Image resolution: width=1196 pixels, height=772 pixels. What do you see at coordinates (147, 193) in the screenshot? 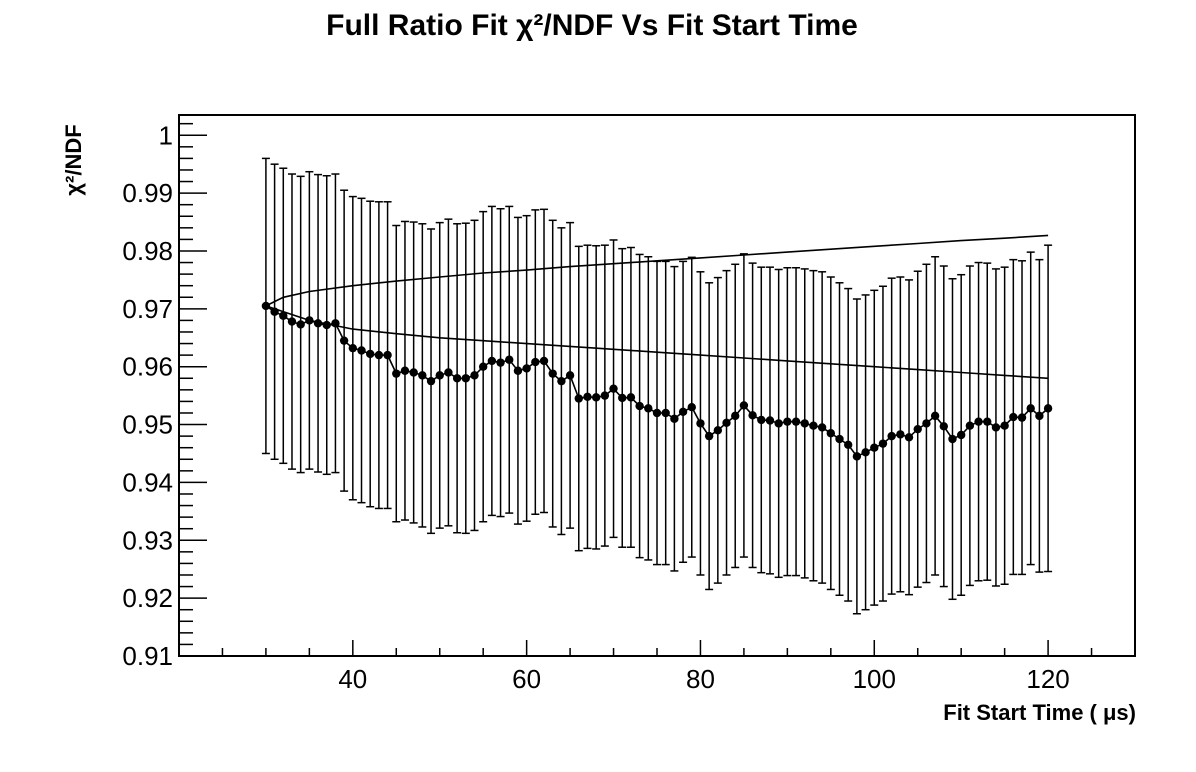
I see `y-tick-label: 0.99` at bounding box center [147, 193].